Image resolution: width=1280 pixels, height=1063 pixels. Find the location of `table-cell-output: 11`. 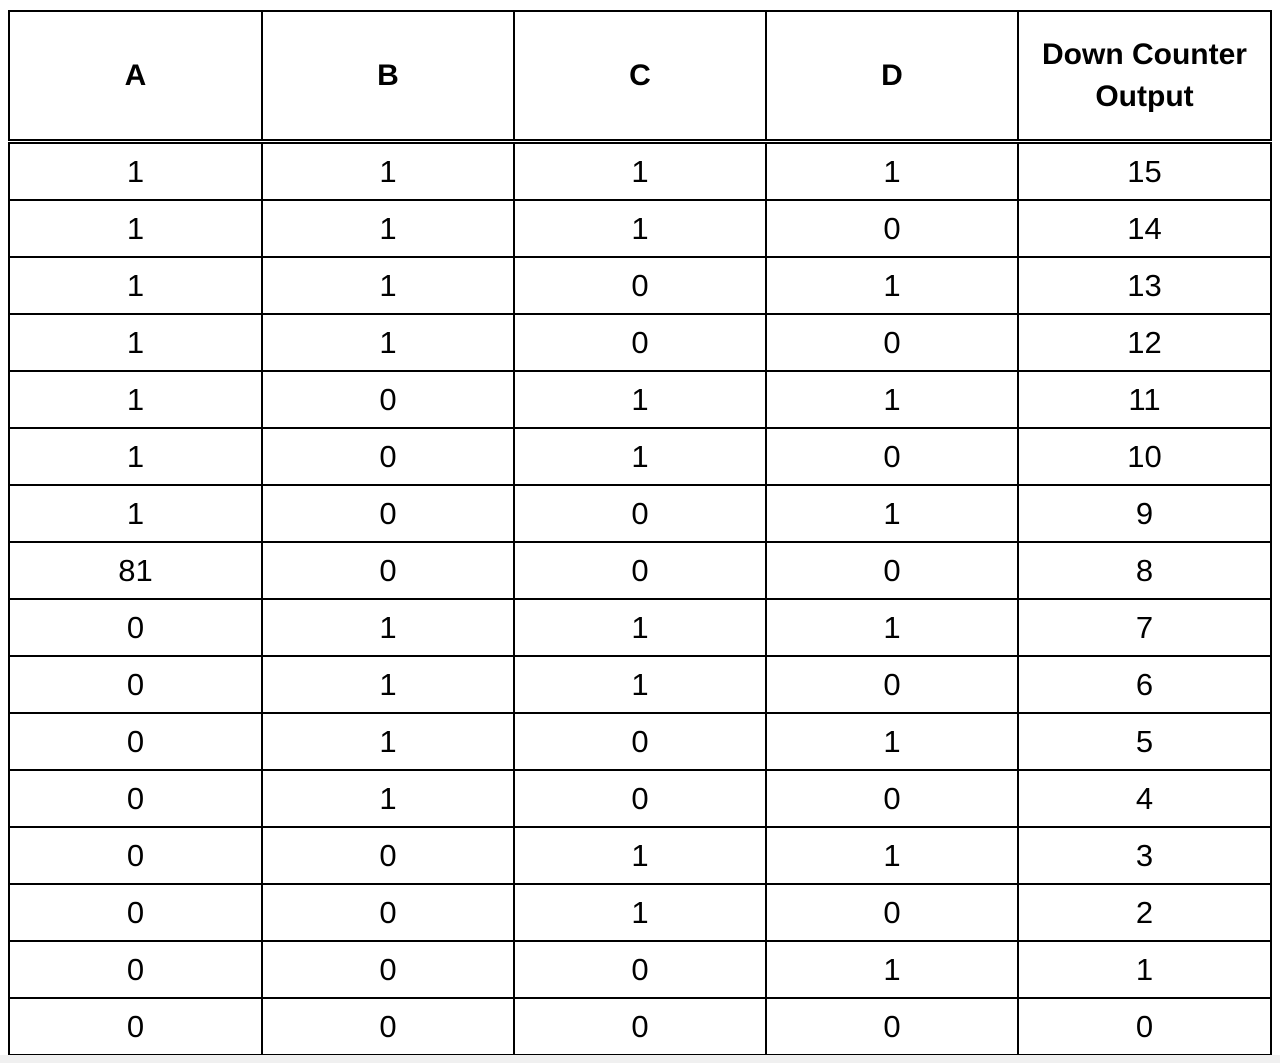

table-cell-output: 11 is located at coordinates (1144, 399).